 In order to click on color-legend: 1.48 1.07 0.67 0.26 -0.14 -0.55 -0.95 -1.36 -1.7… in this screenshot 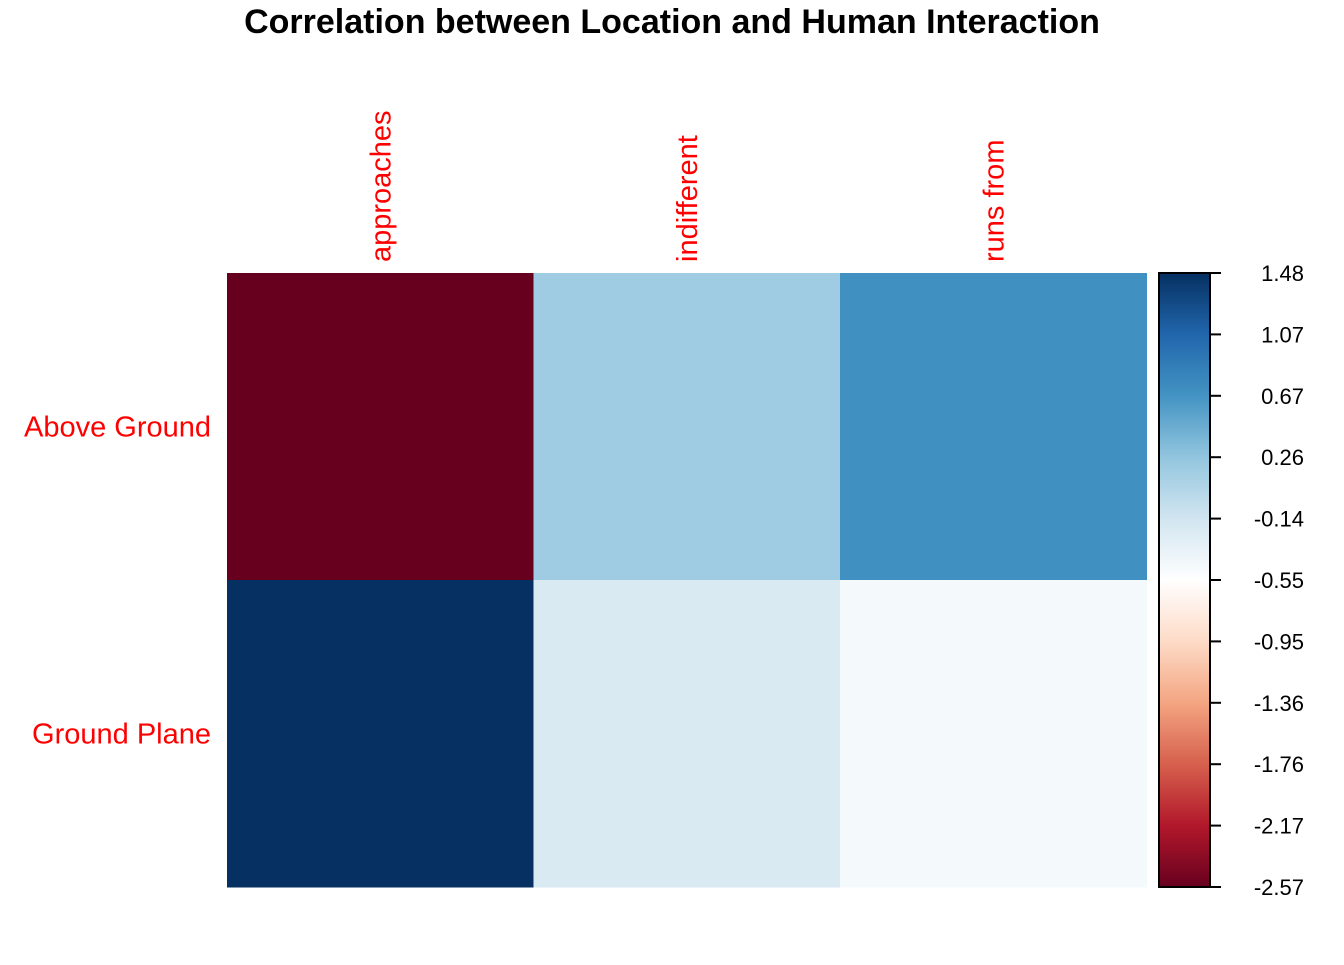, I will do `click(1231, 580)`.